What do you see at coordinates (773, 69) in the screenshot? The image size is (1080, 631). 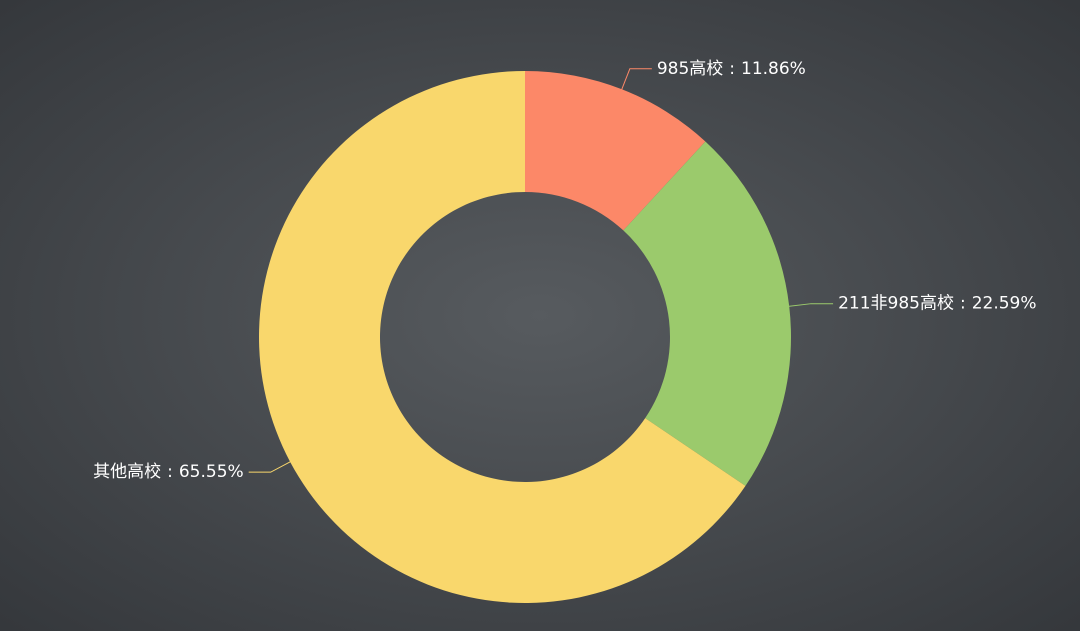 I see `label-value: 11.86%` at bounding box center [773, 69].